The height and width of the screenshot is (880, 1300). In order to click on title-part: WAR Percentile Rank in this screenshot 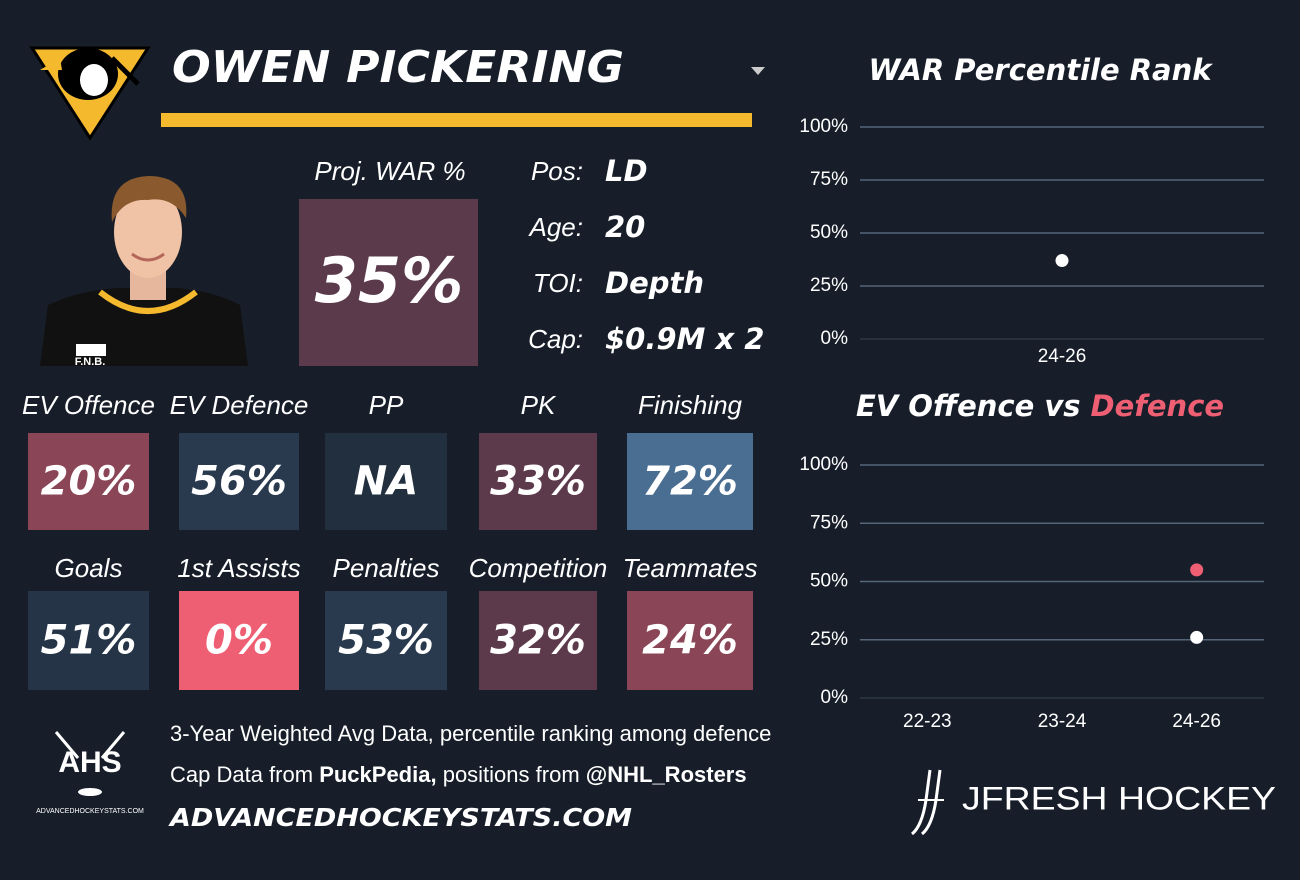, I will do `click(1040, 70)`.